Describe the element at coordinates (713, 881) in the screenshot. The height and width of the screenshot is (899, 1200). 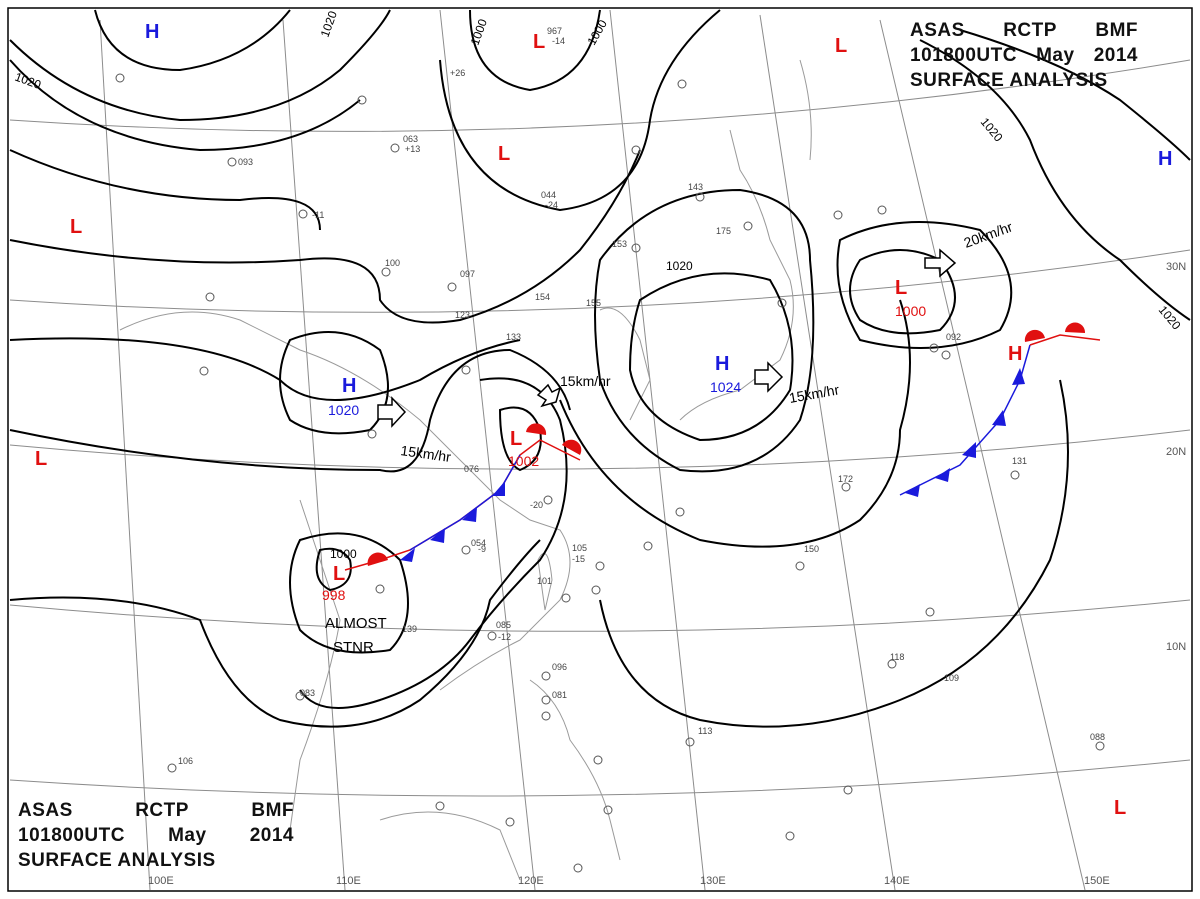
I see `lon-label: 130E` at that location.